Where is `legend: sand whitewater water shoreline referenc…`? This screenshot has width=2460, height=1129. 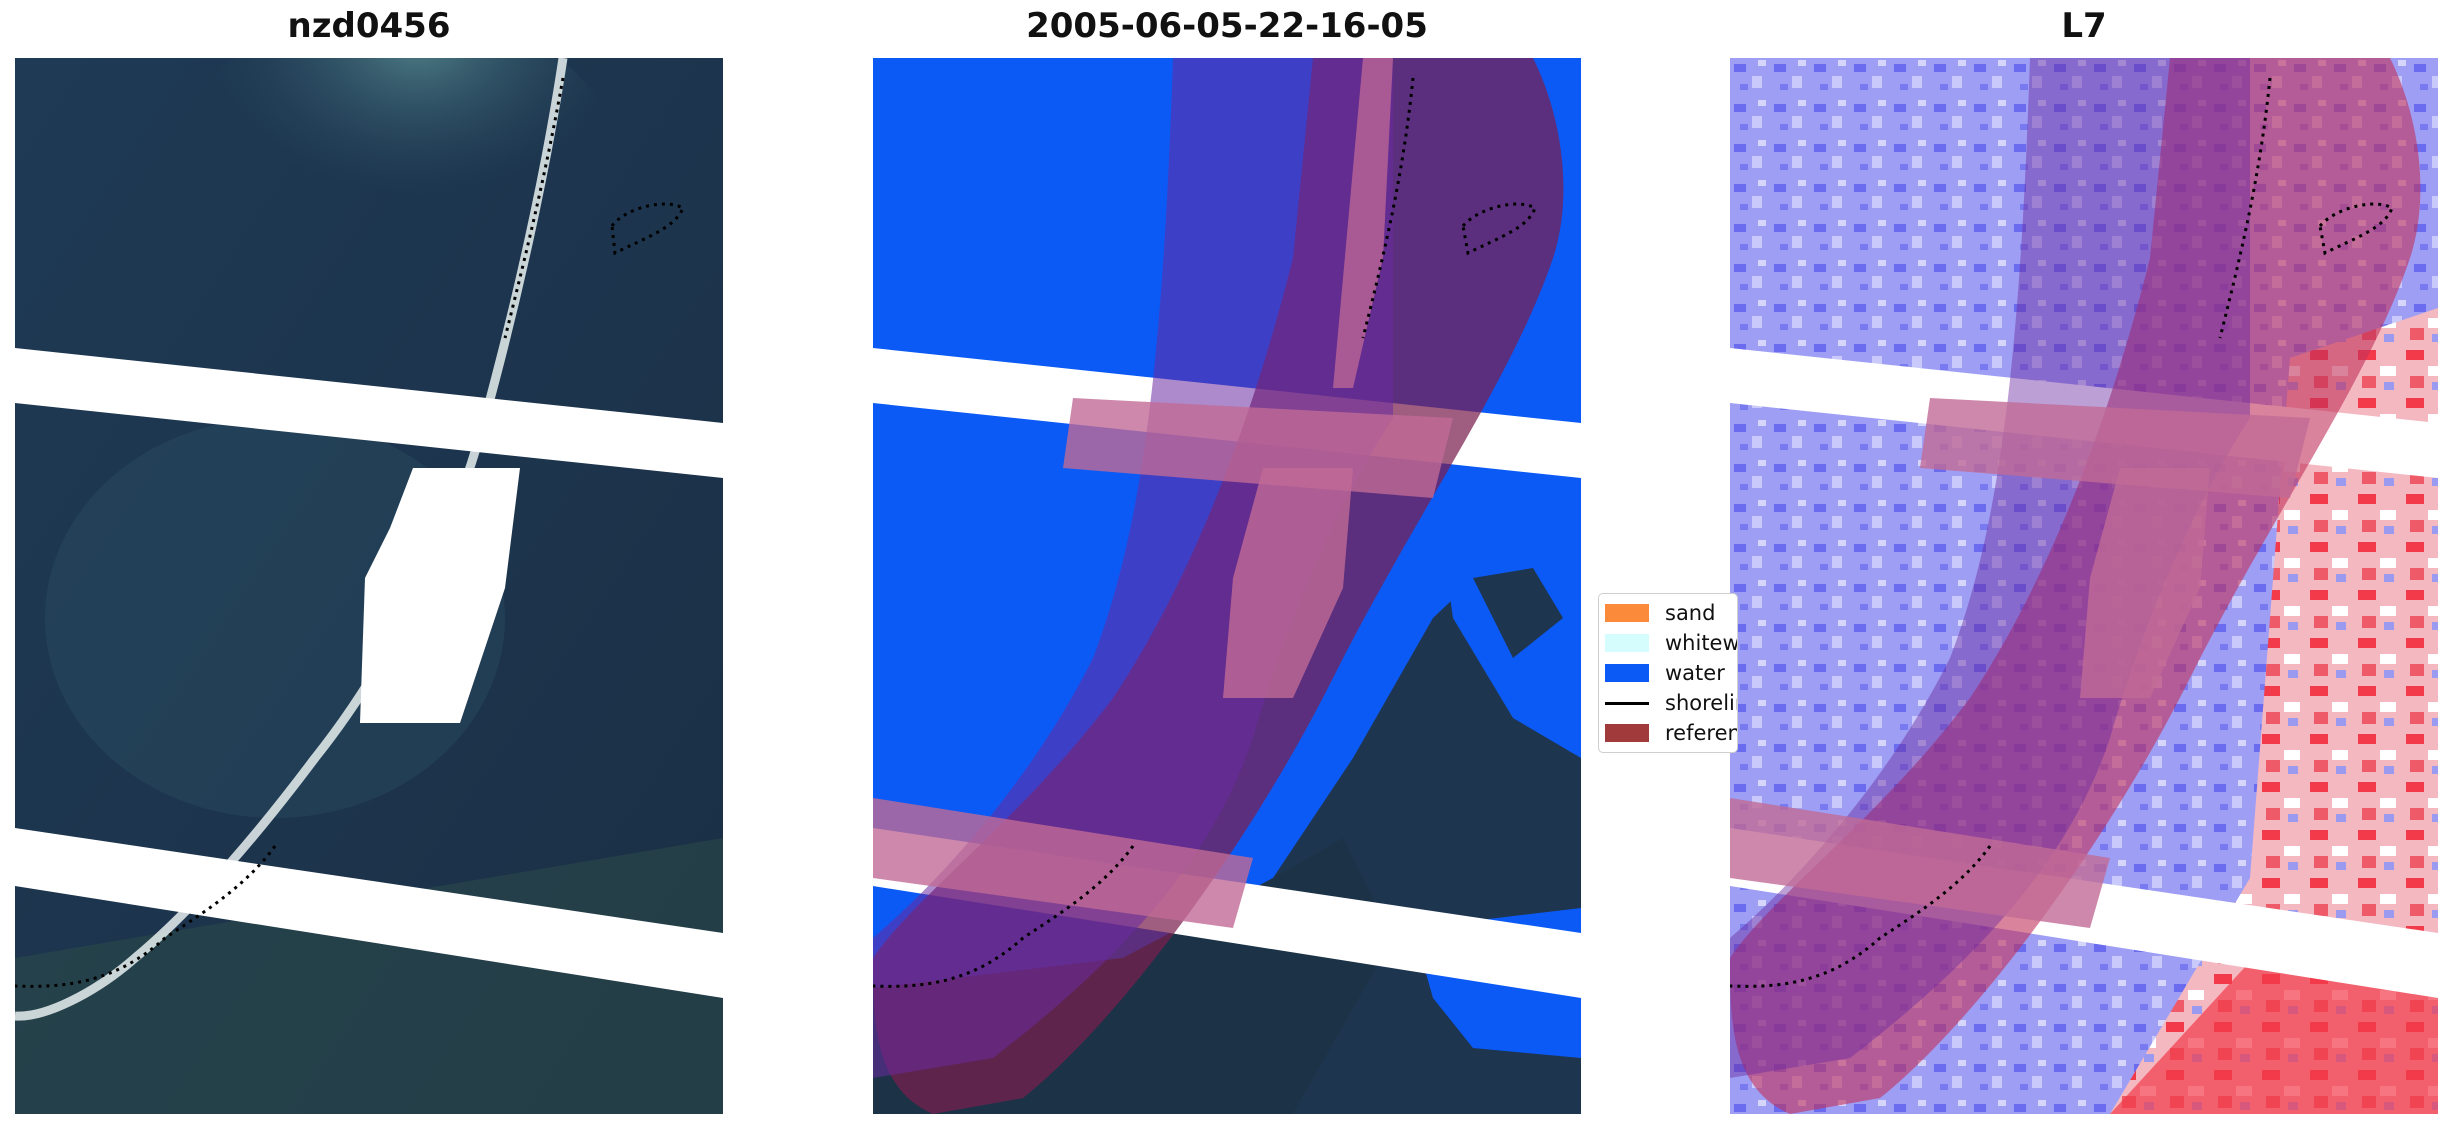 legend: sand whitewater water shoreline referenc… is located at coordinates (1668, 673).